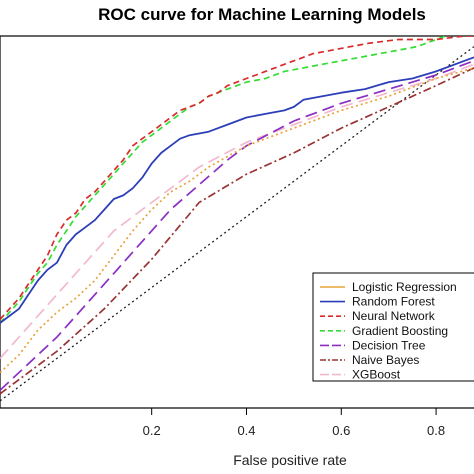 The image size is (474, 474). Describe the element at coordinates (152, 430) in the screenshot. I see `x-tick-label: 0.2` at that location.